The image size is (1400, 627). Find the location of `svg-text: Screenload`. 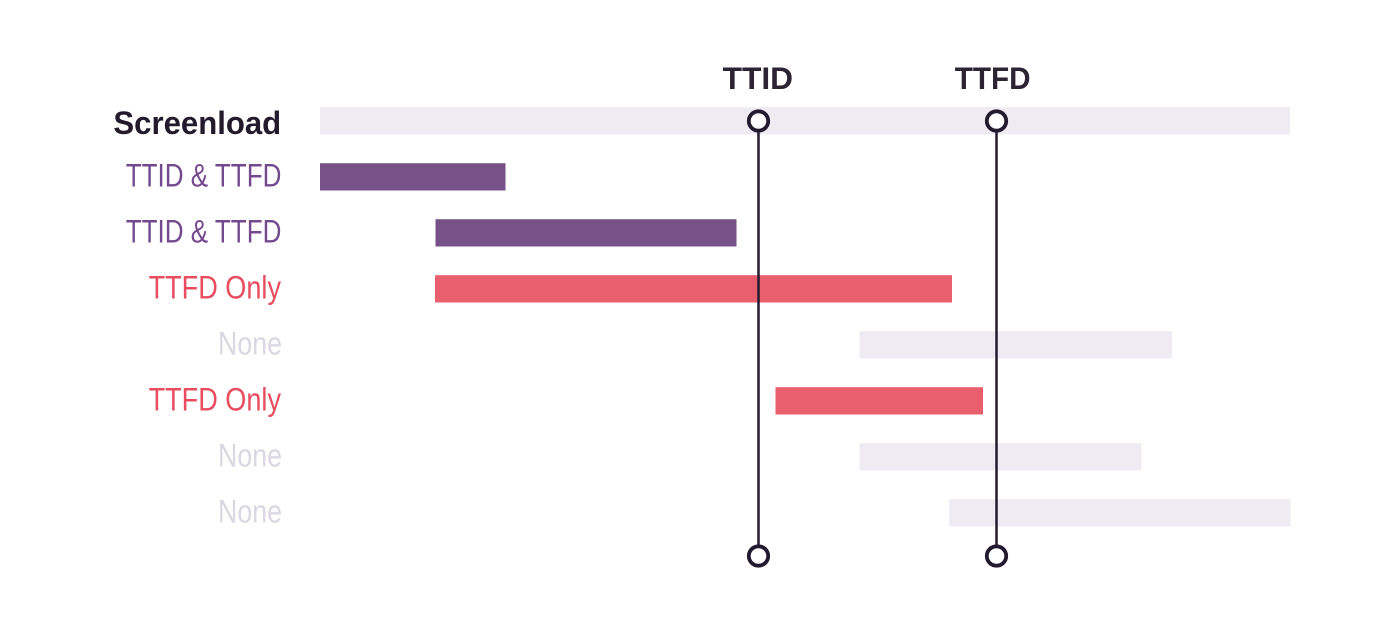

svg-text: Screenload is located at coordinates (197, 123).